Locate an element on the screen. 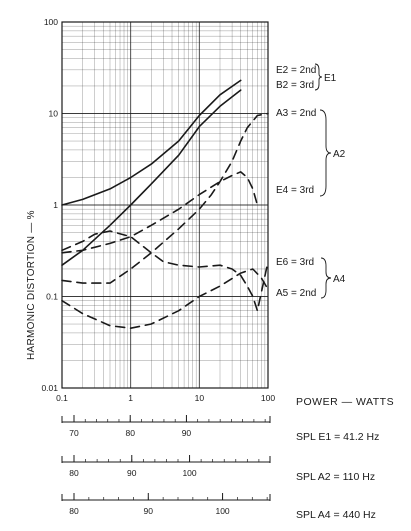  spl-scale-label: SPL E1 = 41.2 Hz is located at coordinates (337, 437).